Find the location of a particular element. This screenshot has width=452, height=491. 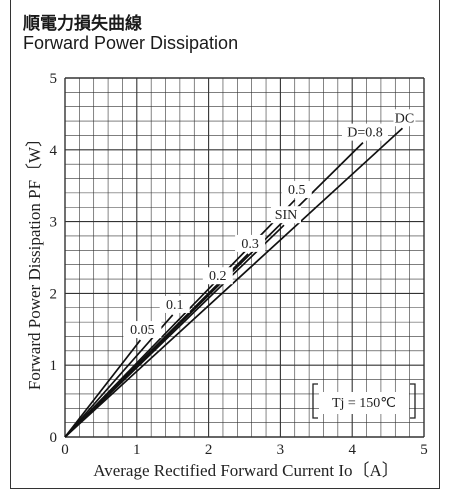

y-tick-label: 4 is located at coordinates (54, 151).